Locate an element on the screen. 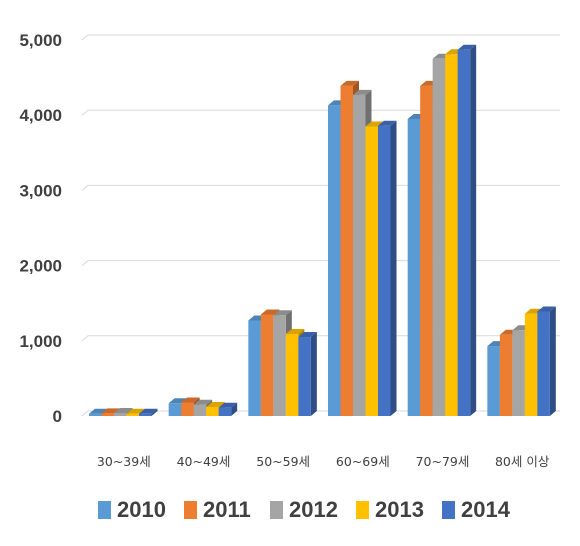 Image resolution: width=580 pixels, height=546 pixels. y-tick-label: 5,000 is located at coordinates (40, 40).